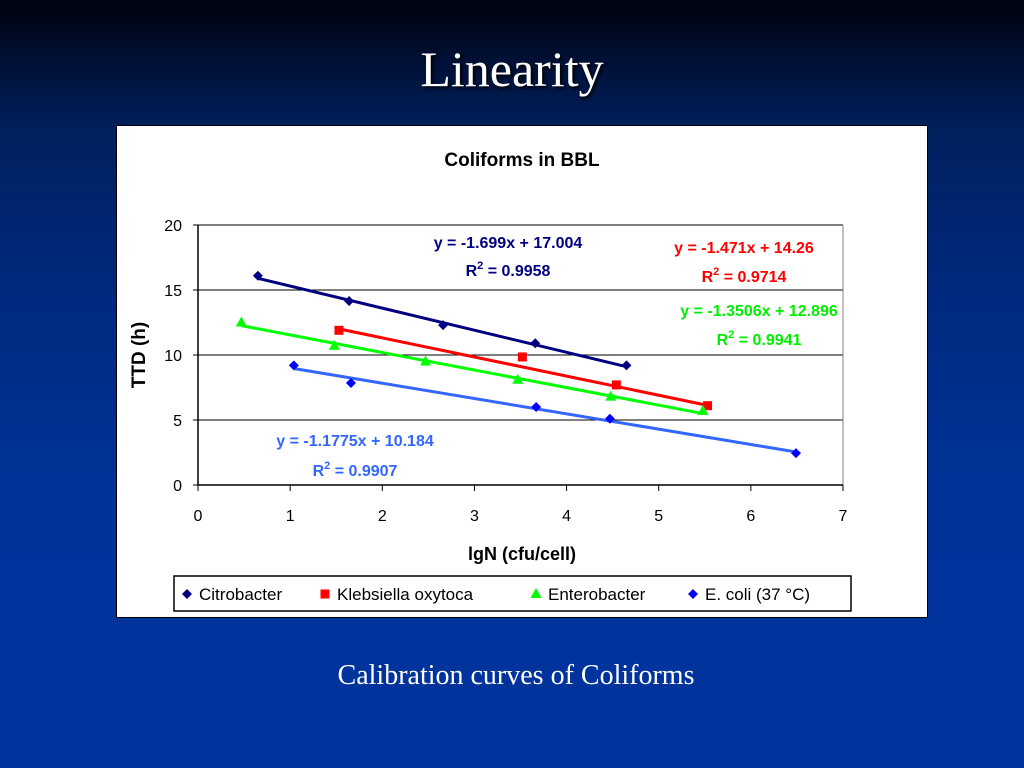 This screenshot has height=768, width=1024. Describe the element at coordinates (173, 291) in the screenshot. I see `y-tick-label: 15` at that location.